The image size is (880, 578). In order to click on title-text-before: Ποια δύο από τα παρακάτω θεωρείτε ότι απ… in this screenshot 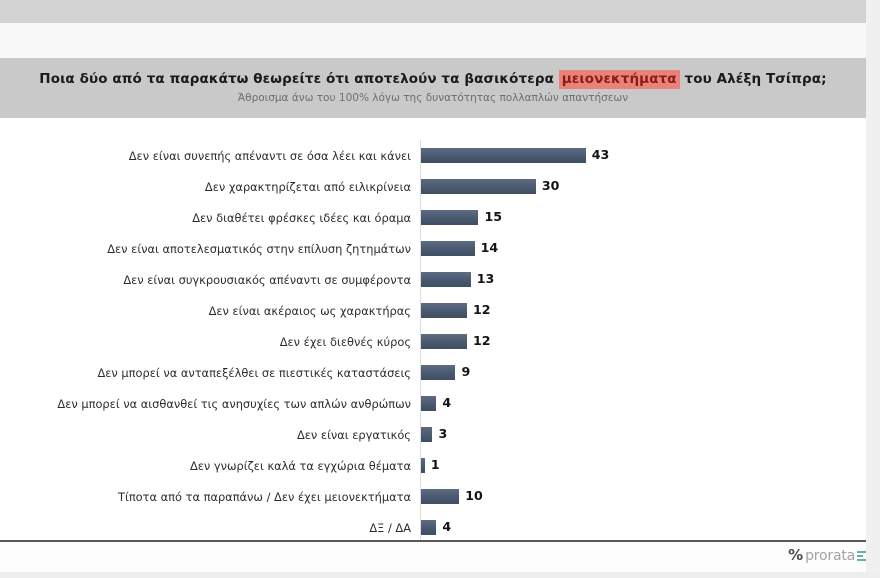, I will do `click(299, 79)`.